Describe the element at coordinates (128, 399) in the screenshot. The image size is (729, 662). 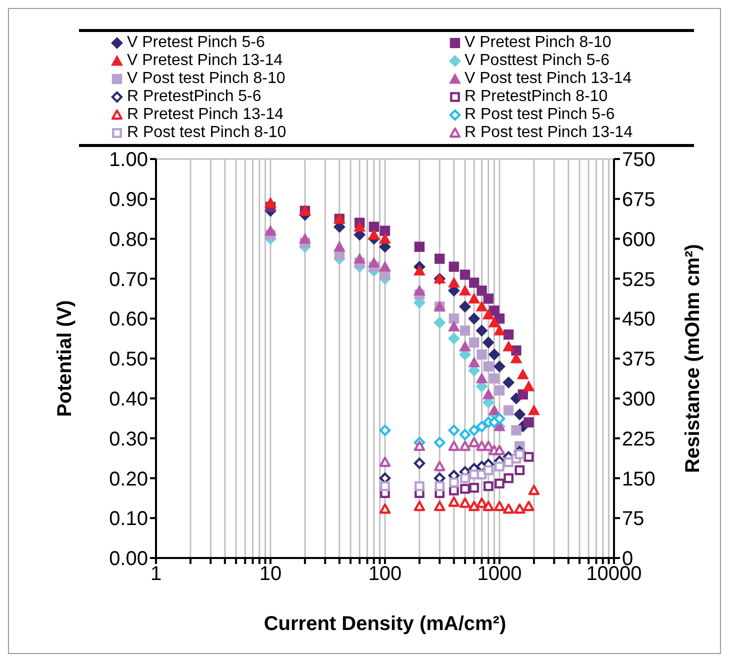
I see `y-tick-label: 0.40` at that location.